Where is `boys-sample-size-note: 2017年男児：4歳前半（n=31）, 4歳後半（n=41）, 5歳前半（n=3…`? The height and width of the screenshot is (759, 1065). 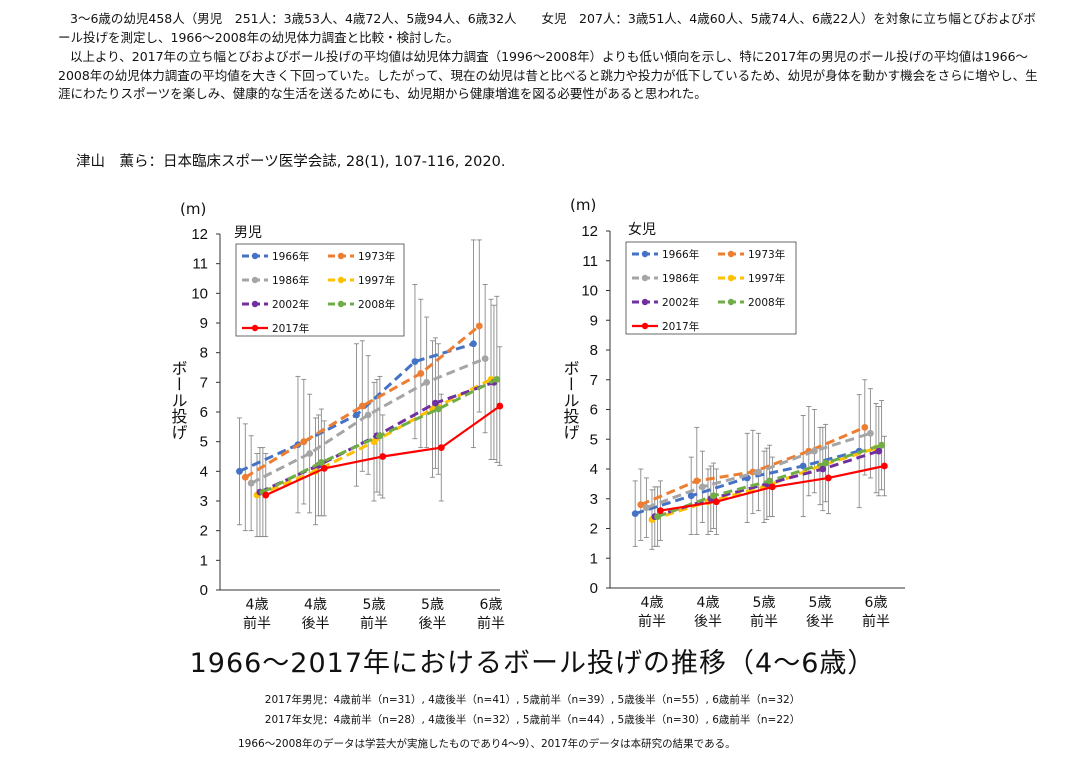
boys-sample-size-note: 2017年男児：4歳前半（n=31）, 4歳後半（n=41）, 5歳前半（n=3… is located at coordinates (532, 700).